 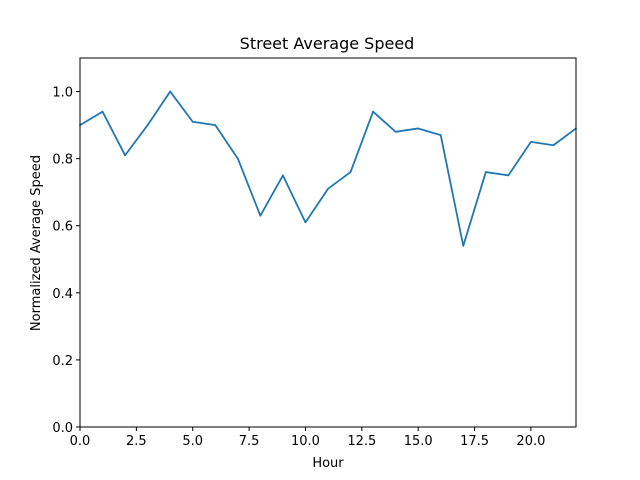 What do you see at coordinates (361, 441) in the screenshot?
I see `x-tick-label: 12.5` at bounding box center [361, 441].